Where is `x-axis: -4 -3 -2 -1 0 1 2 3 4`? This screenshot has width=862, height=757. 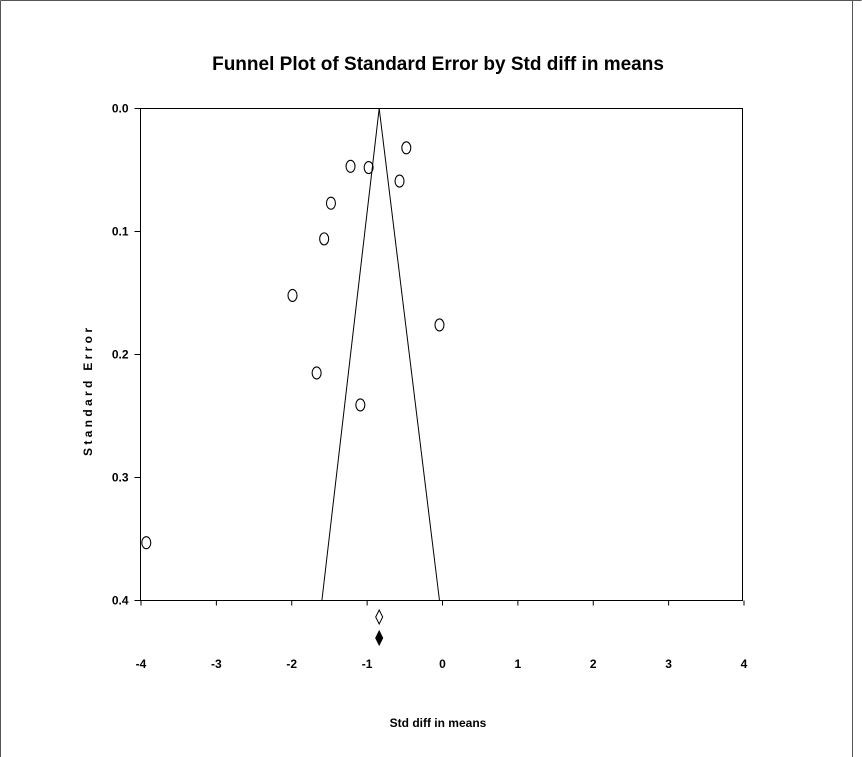 x-axis: -4 -3 -2 -1 0 1 2 3 4 is located at coordinates (442, 635).